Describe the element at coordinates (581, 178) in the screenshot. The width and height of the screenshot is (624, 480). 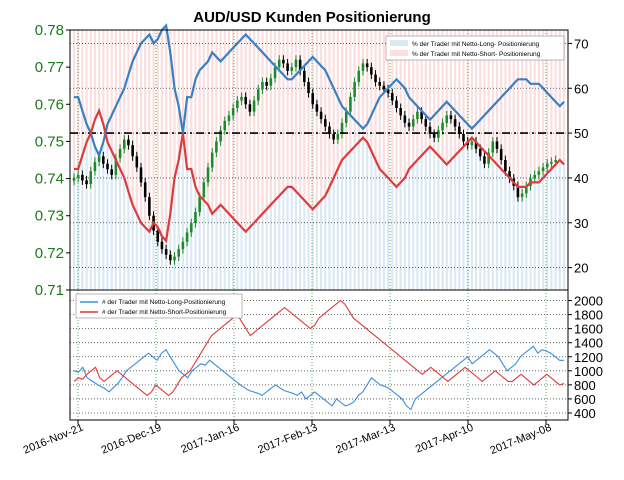
I see `right-tick-label: 40` at that location.